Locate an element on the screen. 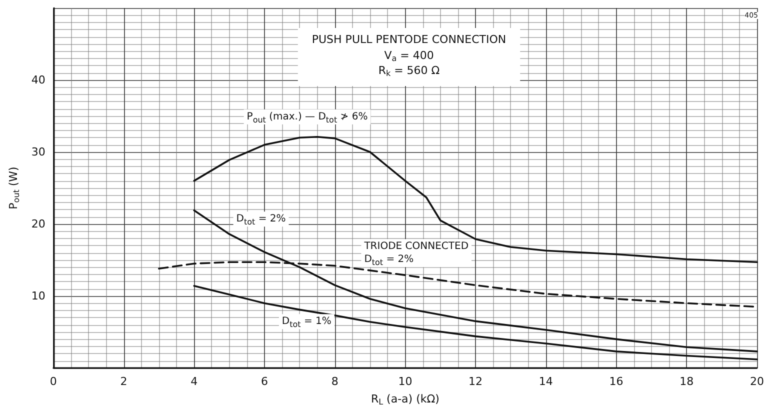 The width and height of the screenshot is (767, 411). x-tick-label: 20 is located at coordinates (757, 381).